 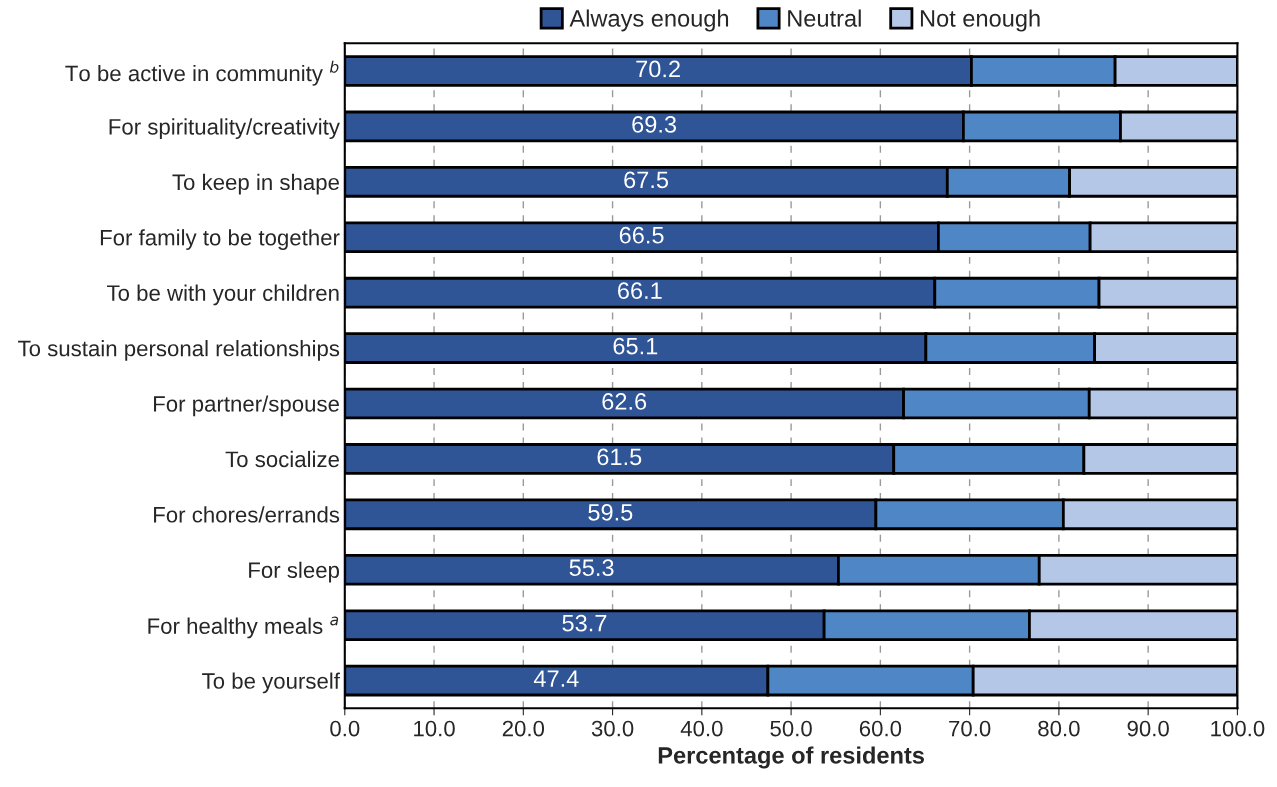 I want to click on y-tick-label: To socialize, so click(x=282, y=459).